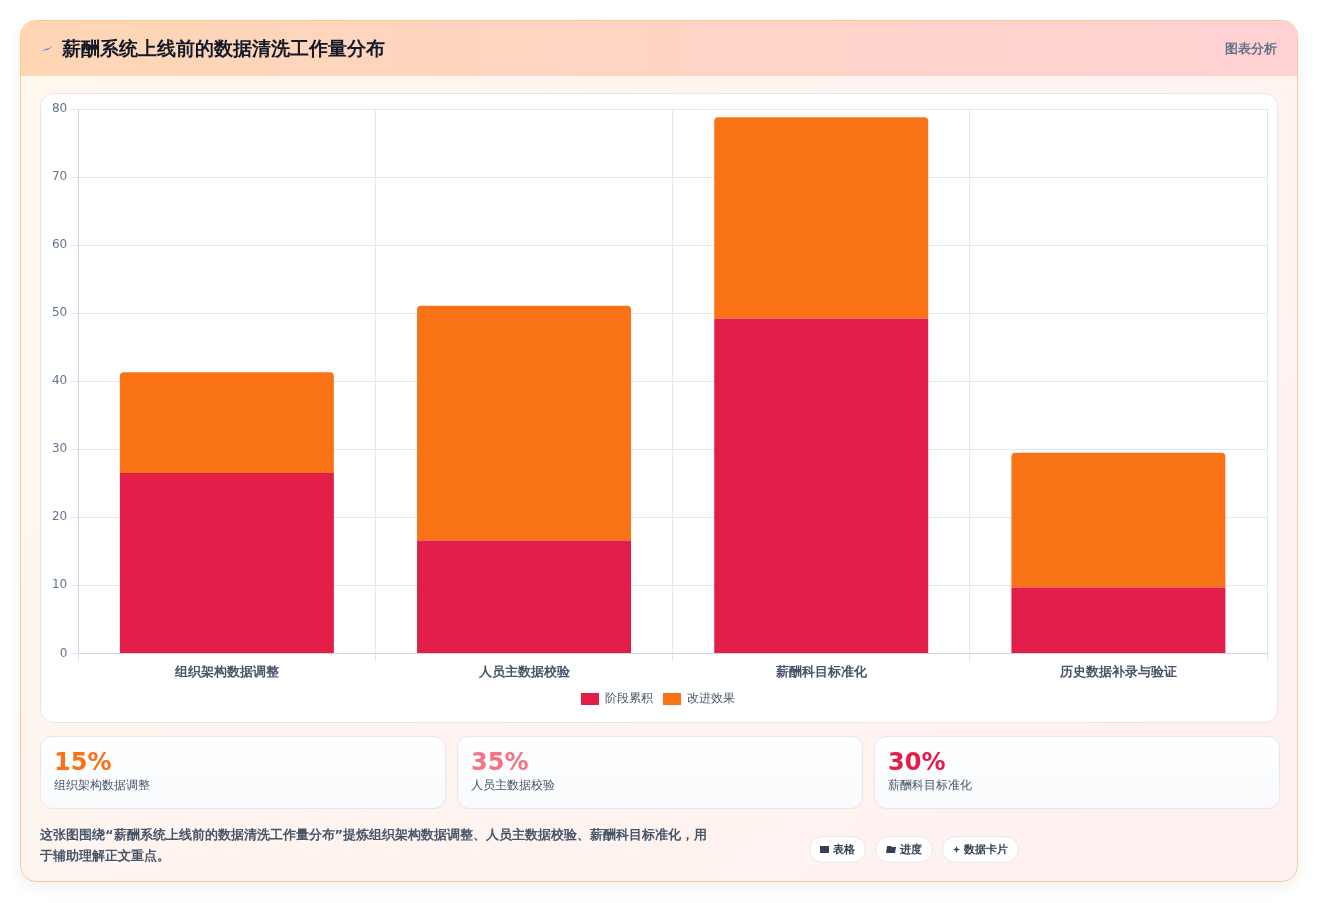 This screenshot has height=903, width=1318. I want to click on text: 表格, so click(837, 849).